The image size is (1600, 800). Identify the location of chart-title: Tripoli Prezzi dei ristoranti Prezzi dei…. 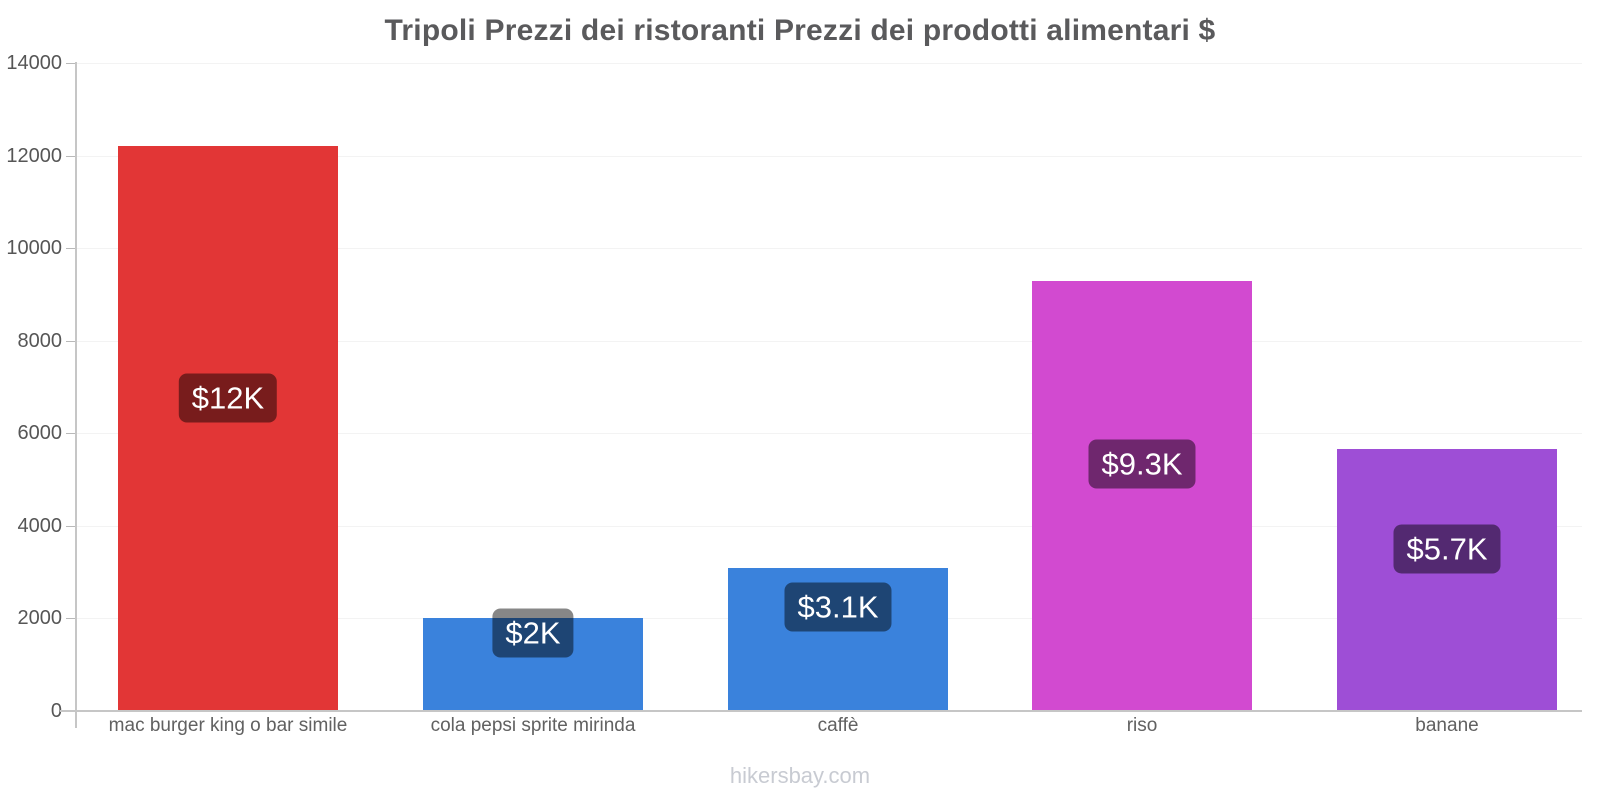
(800, 30).